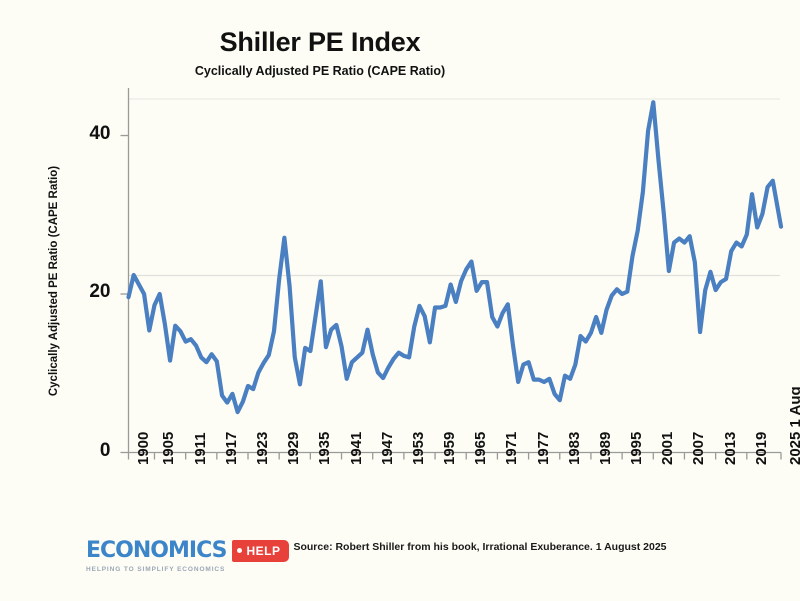 The height and width of the screenshot is (601, 800). Describe the element at coordinates (512, 448) in the screenshot. I see `x-tick-label: 1971` at that location.